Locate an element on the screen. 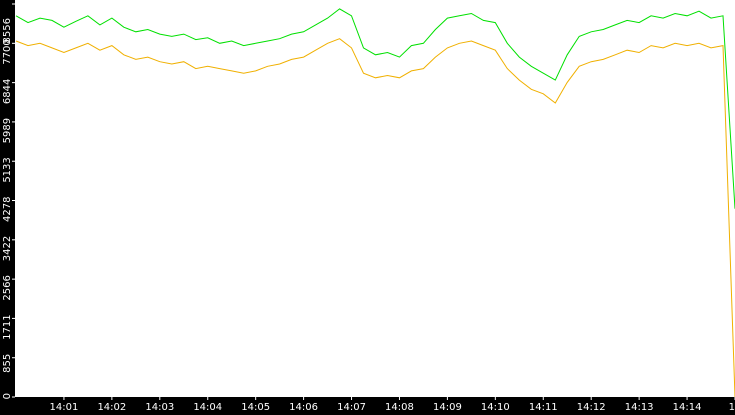  x-tick-label: 14:13 is located at coordinates (639, 407).